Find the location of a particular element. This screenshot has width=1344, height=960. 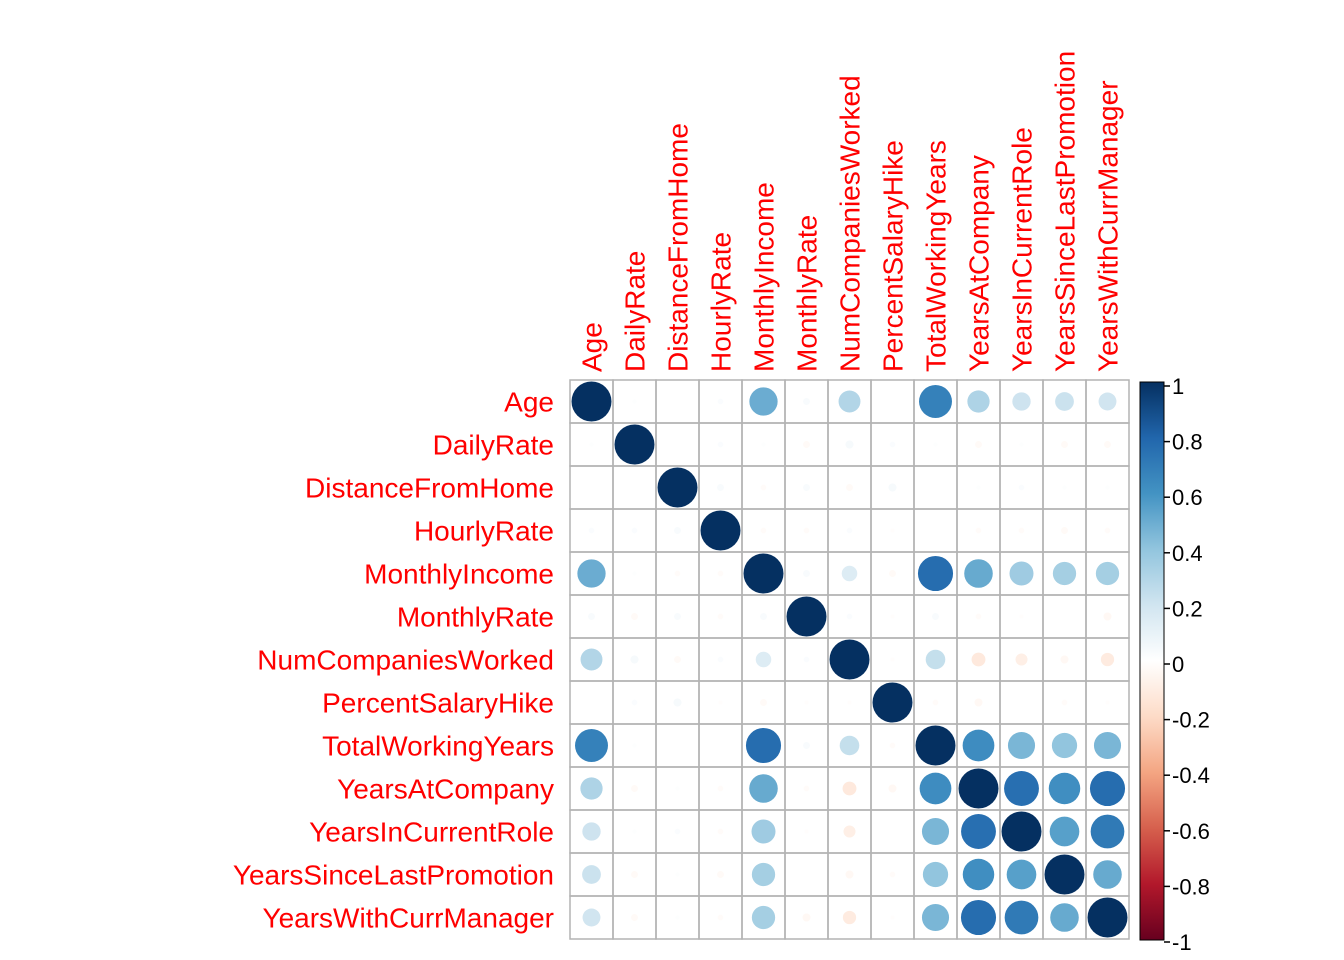

correlation-circle-YearsSinceLastPromotion-YearsAtCompany is located at coordinates (978, 874).